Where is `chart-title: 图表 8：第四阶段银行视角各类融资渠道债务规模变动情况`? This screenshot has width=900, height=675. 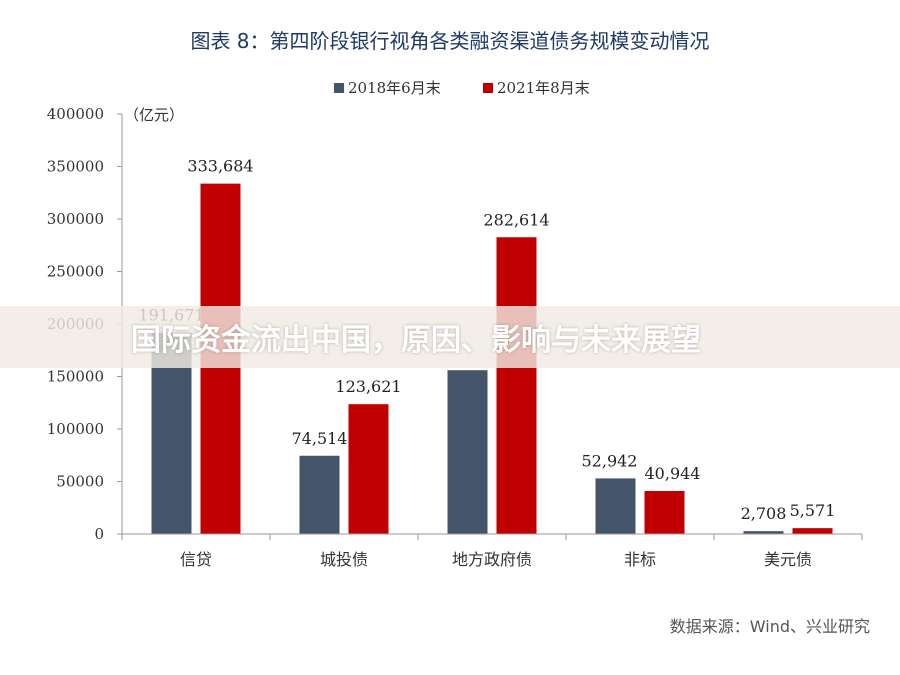
chart-title: 图表 8：第四阶段银行视角各类融资渠道债务规模变动情况 is located at coordinates (449, 41).